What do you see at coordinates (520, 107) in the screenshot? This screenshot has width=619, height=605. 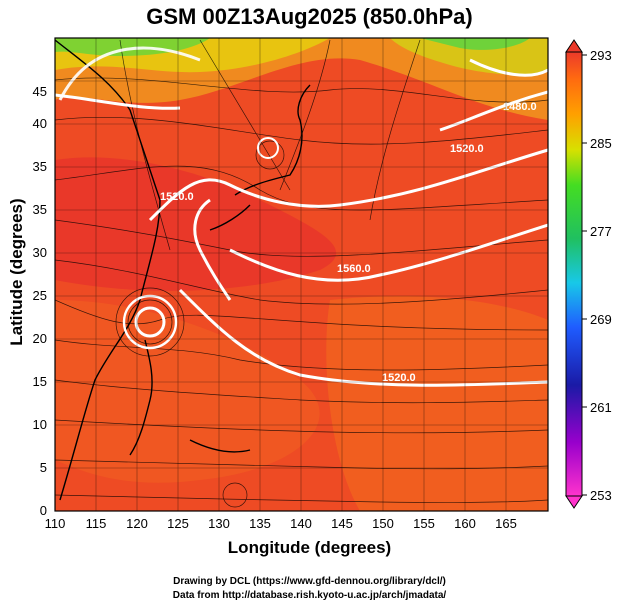 I see `contour-label: 1480.0` at bounding box center [520, 107].